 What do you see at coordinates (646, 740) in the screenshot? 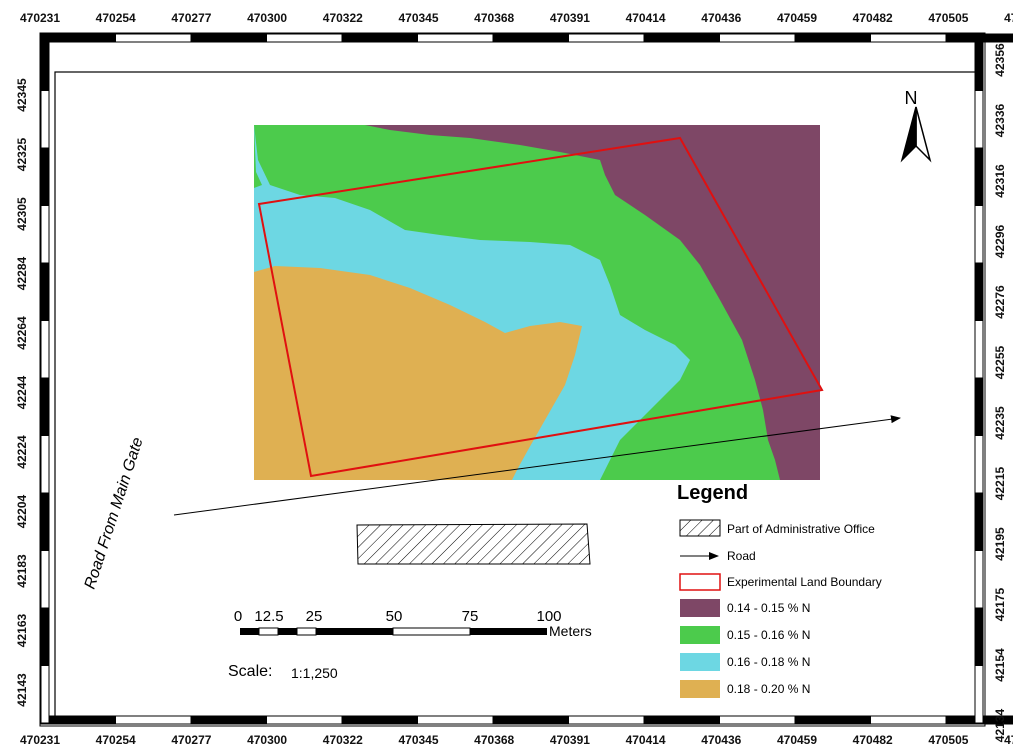
I see `x-coordinate-label: 470414` at bounding box center [646, 740].